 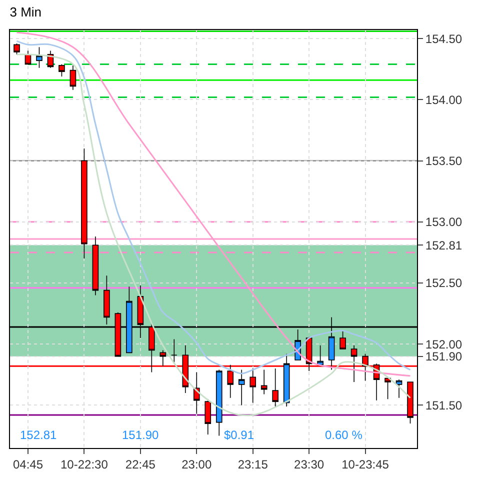 What do you see at coordinates (239, 435) in the screenshot?
I see `annotation: $0.91` at bounding box center [239, 435].